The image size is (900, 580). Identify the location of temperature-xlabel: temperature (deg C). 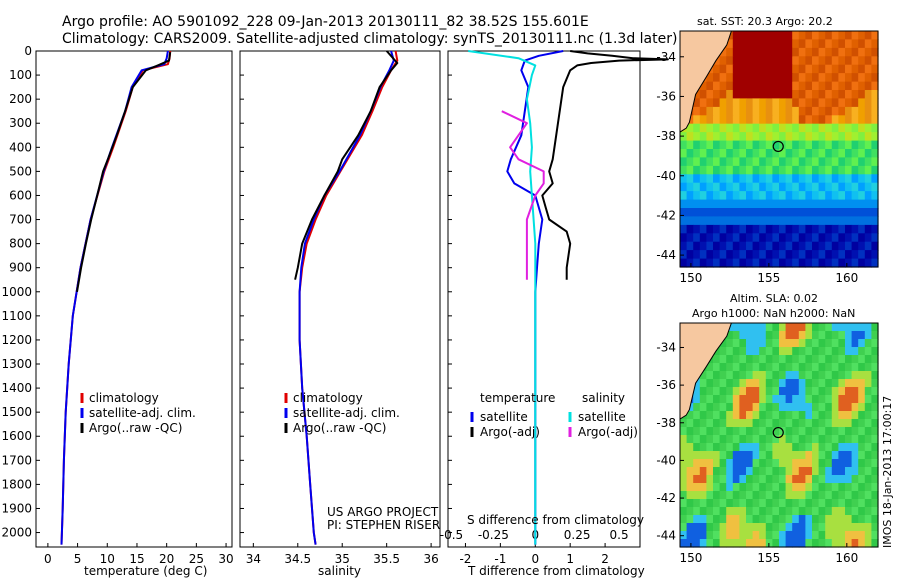
(145, 571).